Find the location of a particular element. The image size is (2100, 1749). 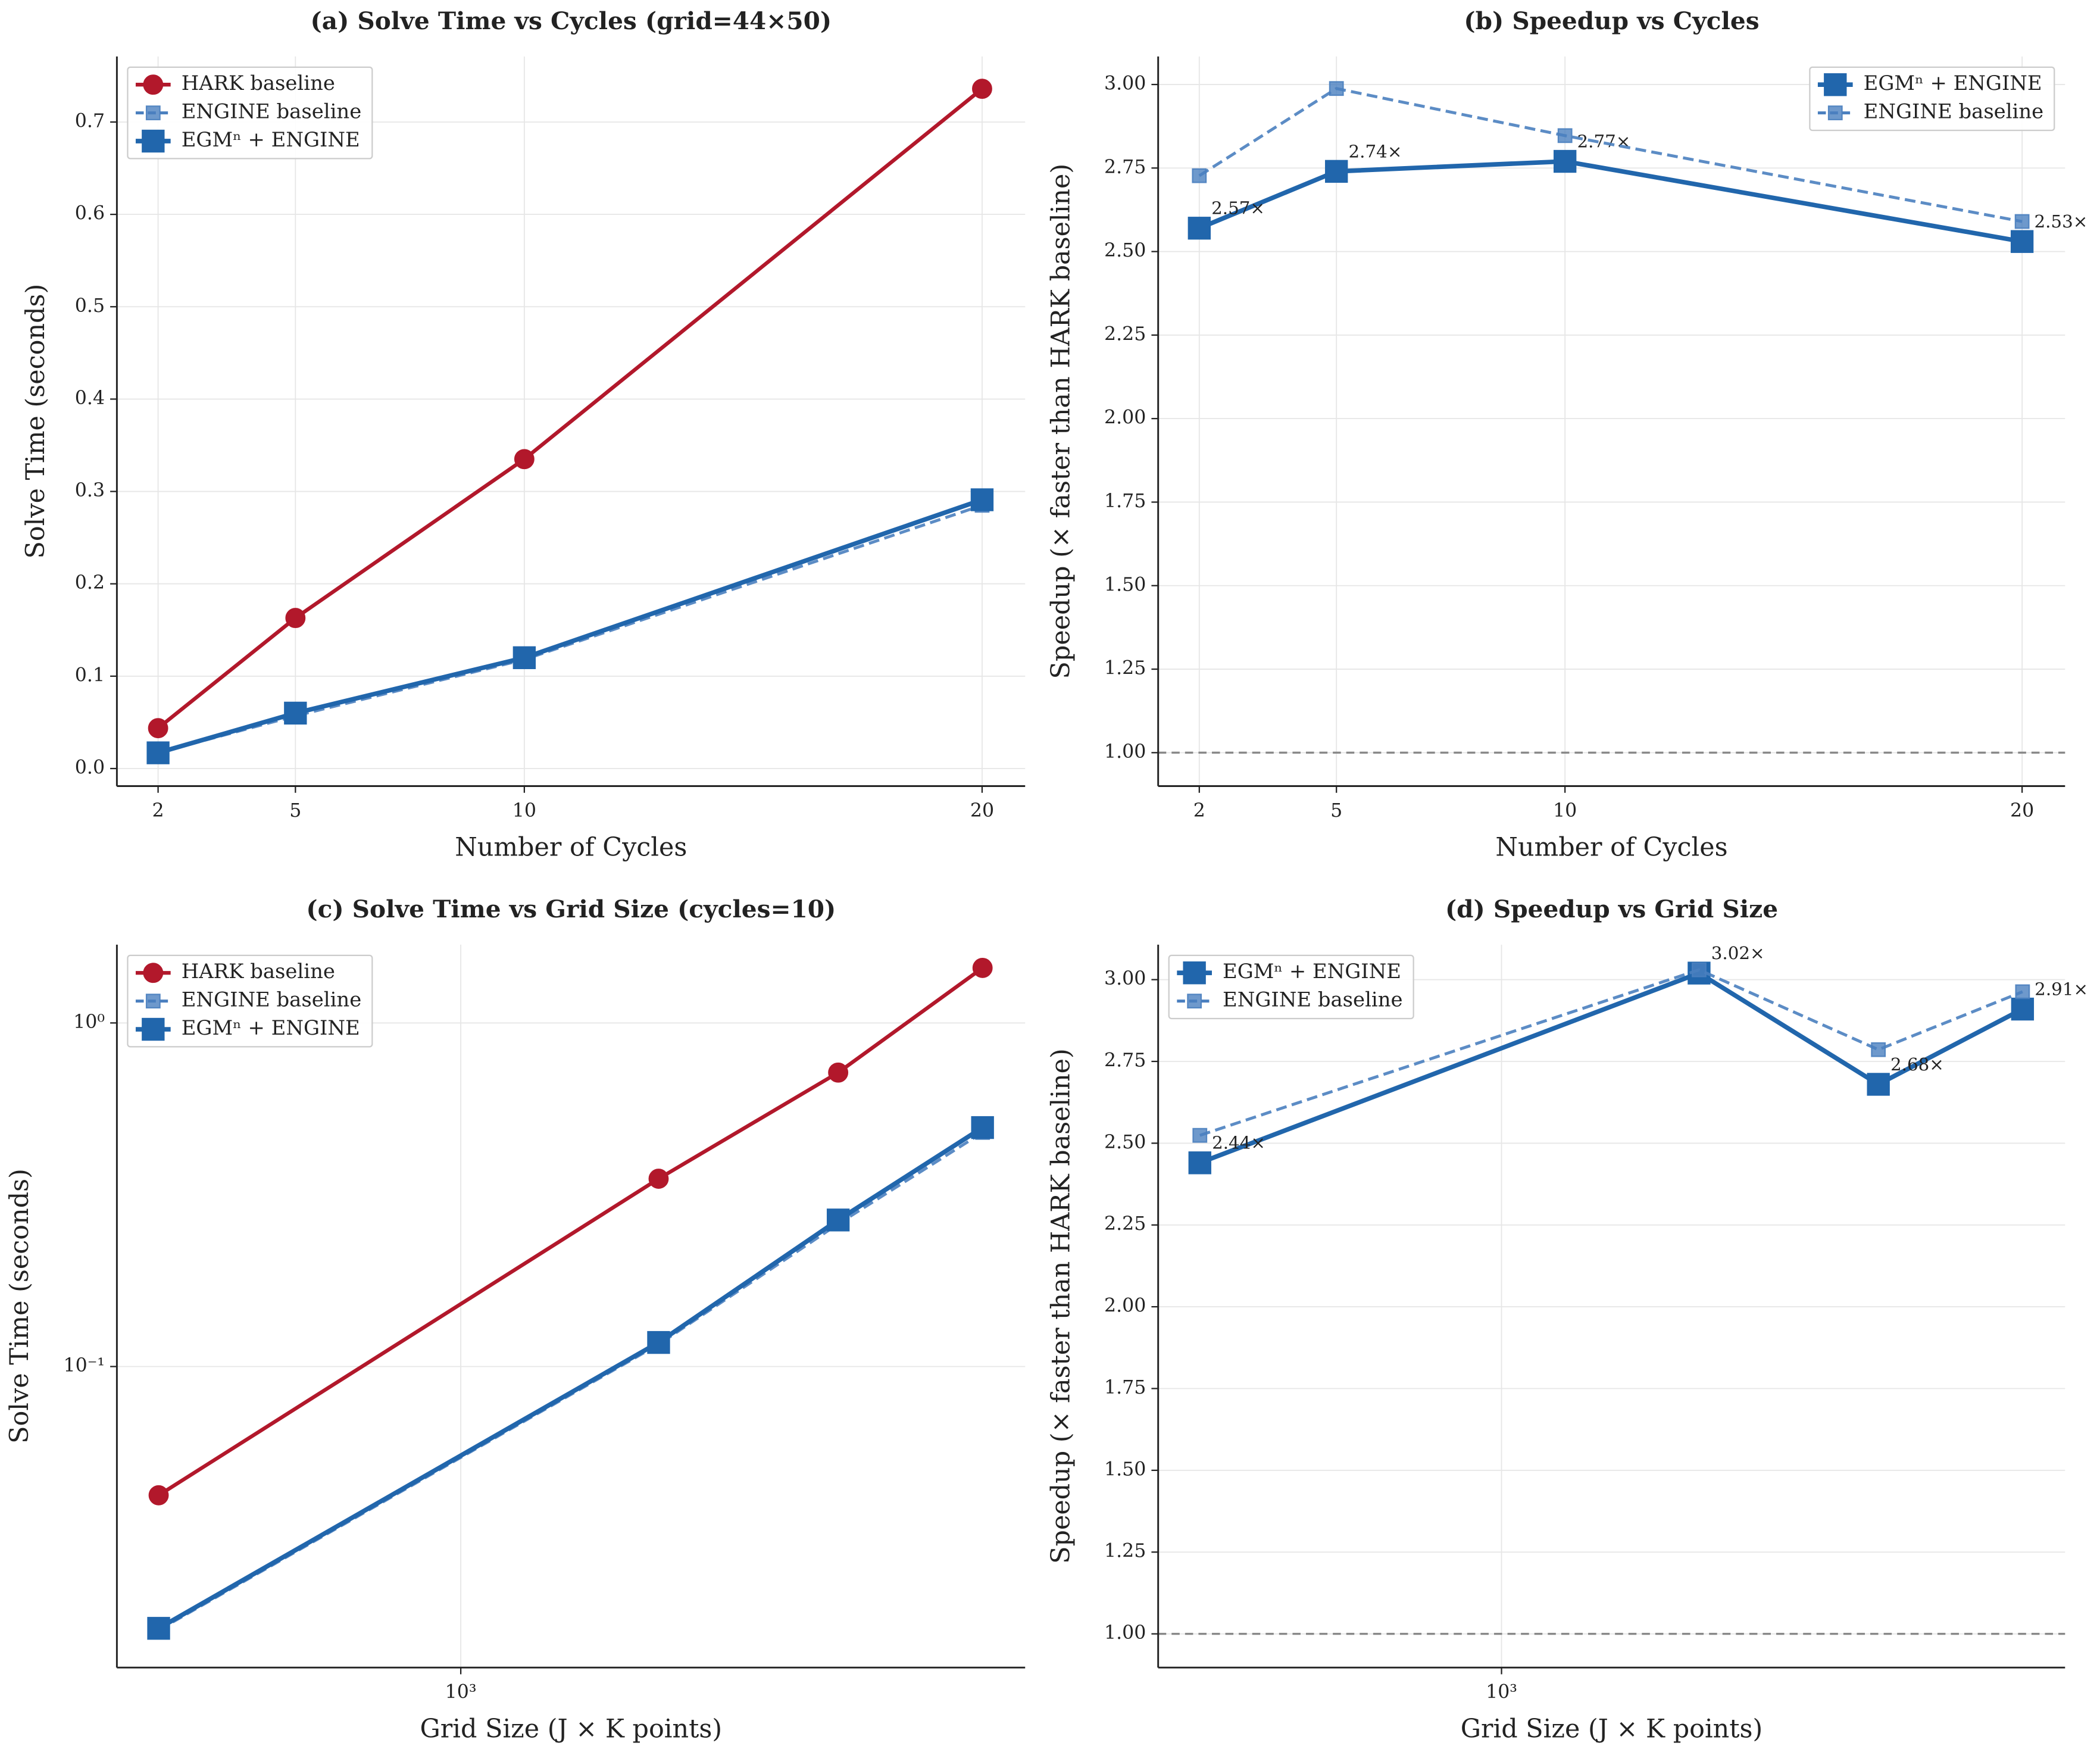

x-tick-label: 10 is located at coordinates (524, 811).